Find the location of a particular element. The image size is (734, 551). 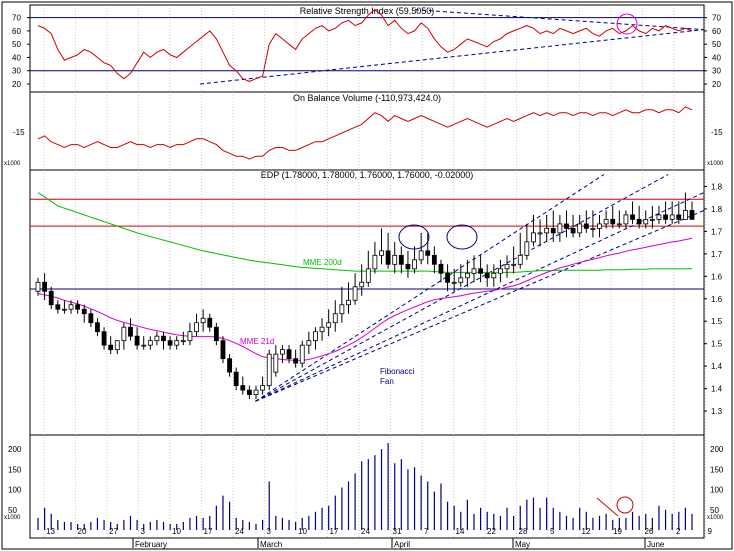

x-day-label-8: 10 is located at coordinates (302, 531).